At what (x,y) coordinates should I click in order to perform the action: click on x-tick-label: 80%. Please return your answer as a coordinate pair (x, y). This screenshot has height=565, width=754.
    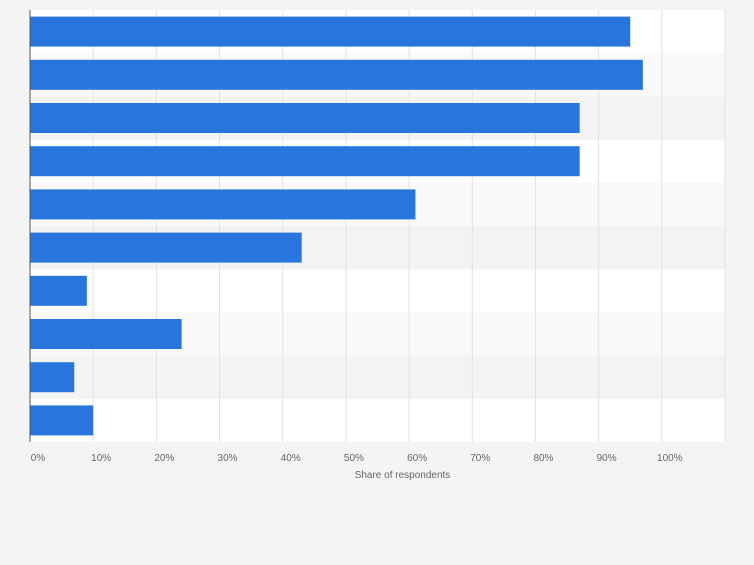
    Looking at the image, I should click on (543, 458).